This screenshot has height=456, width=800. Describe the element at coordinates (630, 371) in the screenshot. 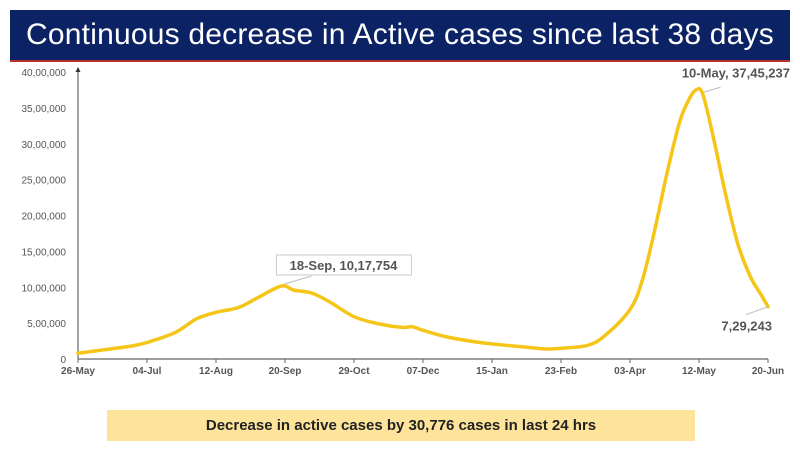

I see `x-tick-label: 03-Apr` at that location.